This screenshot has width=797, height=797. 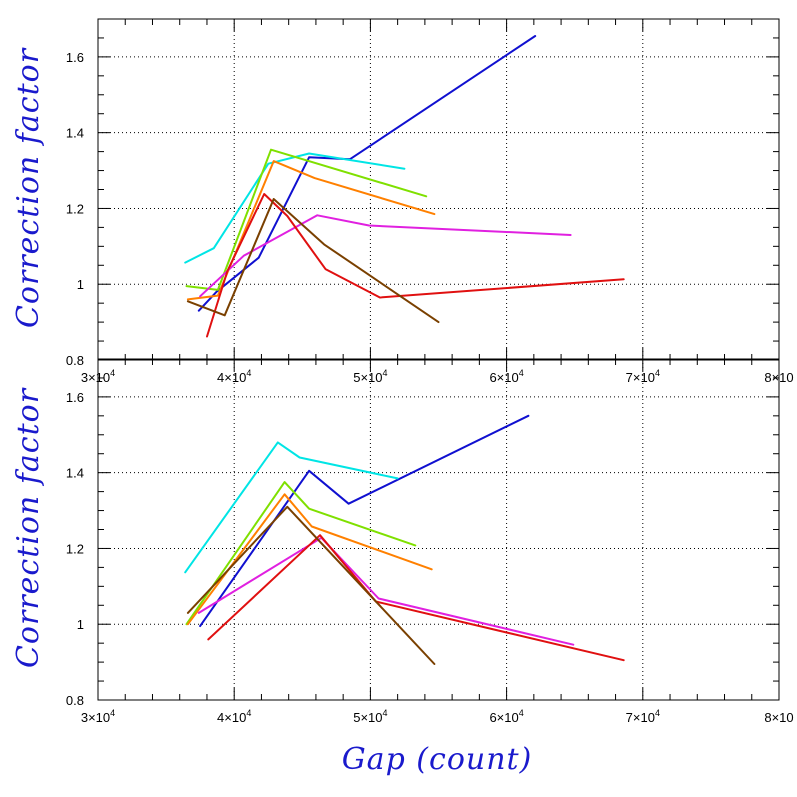 I want to click on y-tick-label-top: 1, so click(x=80, y=284).